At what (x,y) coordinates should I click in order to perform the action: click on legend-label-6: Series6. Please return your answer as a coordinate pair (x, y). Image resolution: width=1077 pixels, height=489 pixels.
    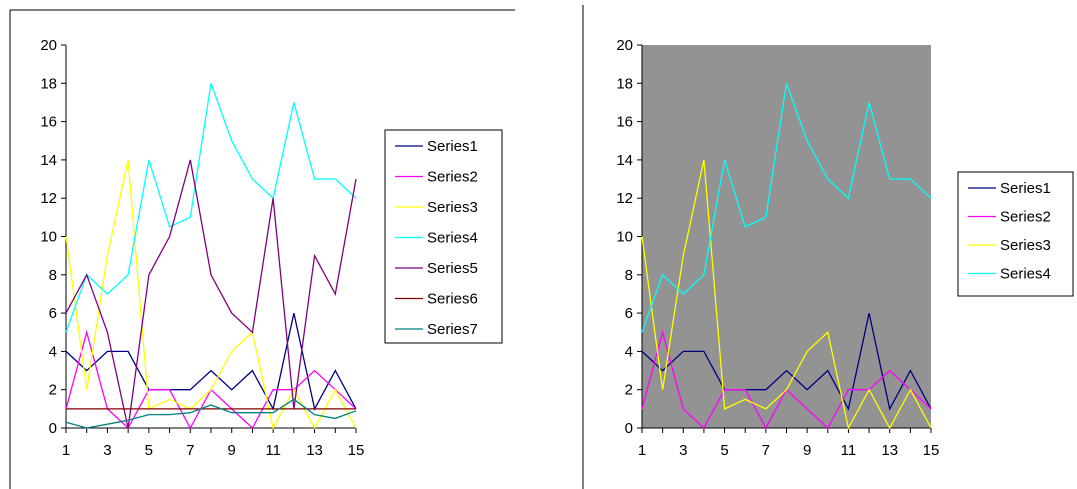
    Looking at the image, I should click on (452, 299).